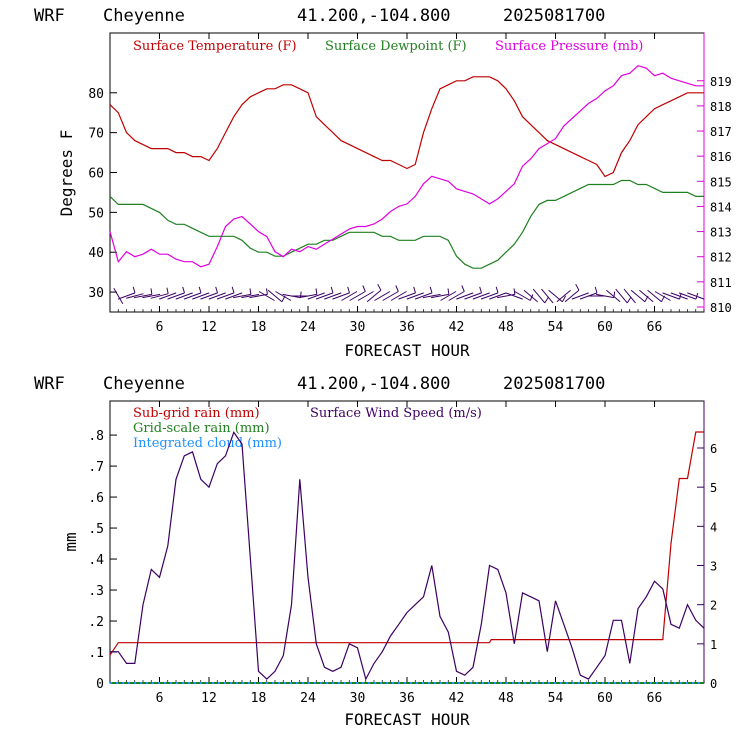  What do you see at coordinates (96, 498) in the screenshot?
I see `bottom-y-tick-label: .6` at bounding box center [96, 498].